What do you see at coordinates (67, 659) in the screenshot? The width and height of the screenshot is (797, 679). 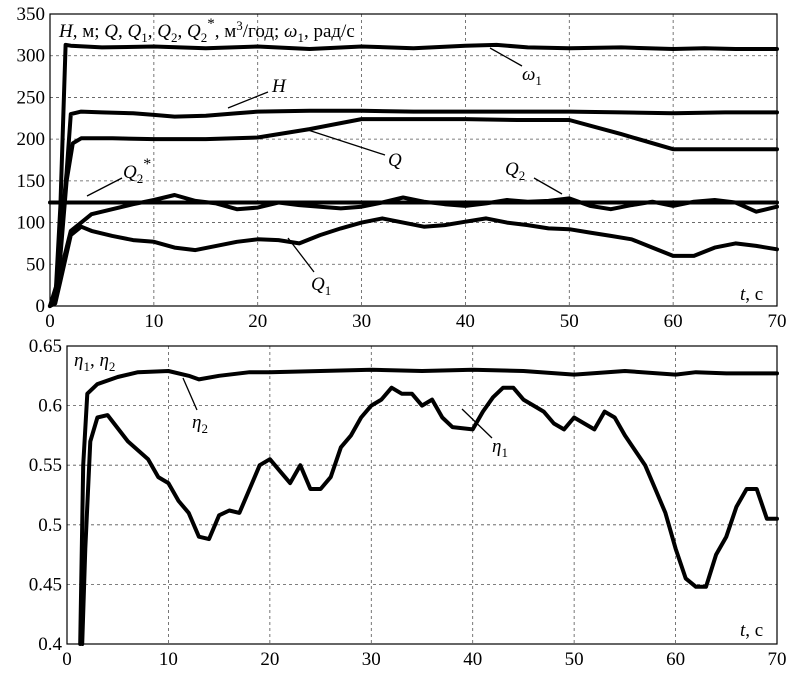 I see `bottom-x-tick-label: 0` at bounding box center [67, 659].